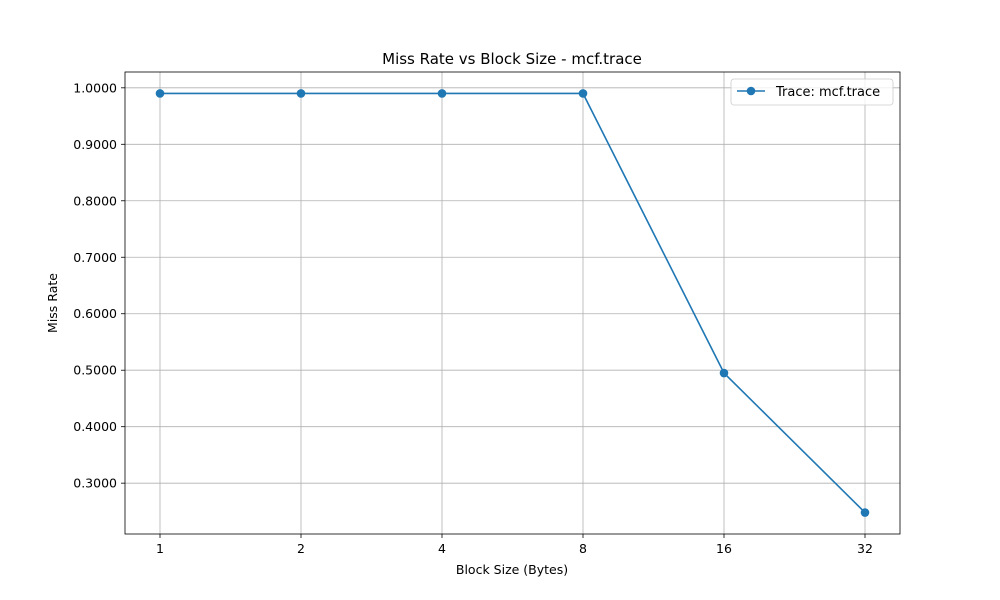 The image size is (1000, 600). I want to click on x-tick-label: 2, so click(301, 548).